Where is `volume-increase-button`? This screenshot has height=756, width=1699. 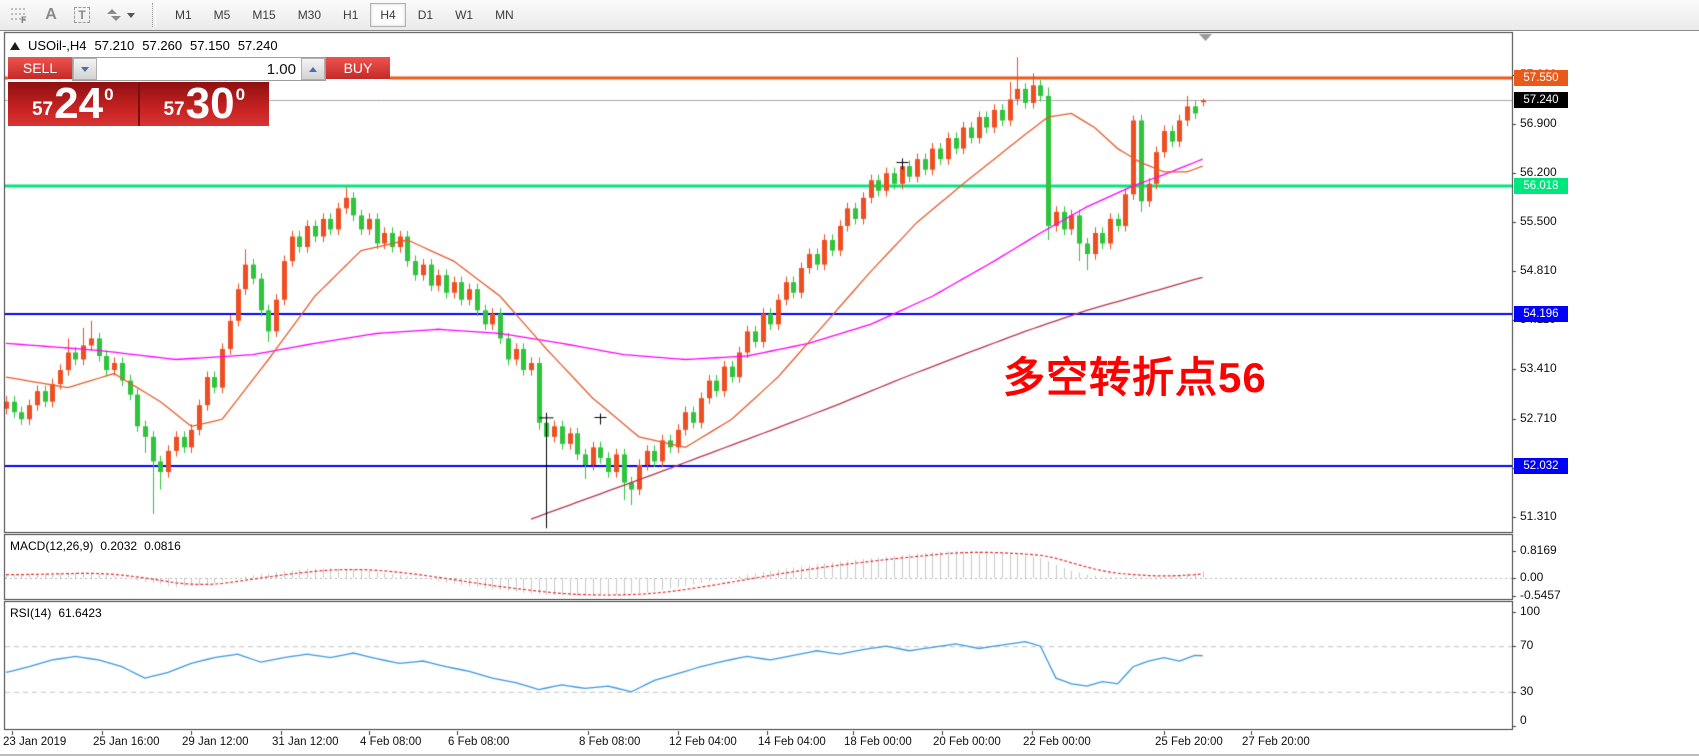
volume-increase-button is located at coordinates (313, 69).